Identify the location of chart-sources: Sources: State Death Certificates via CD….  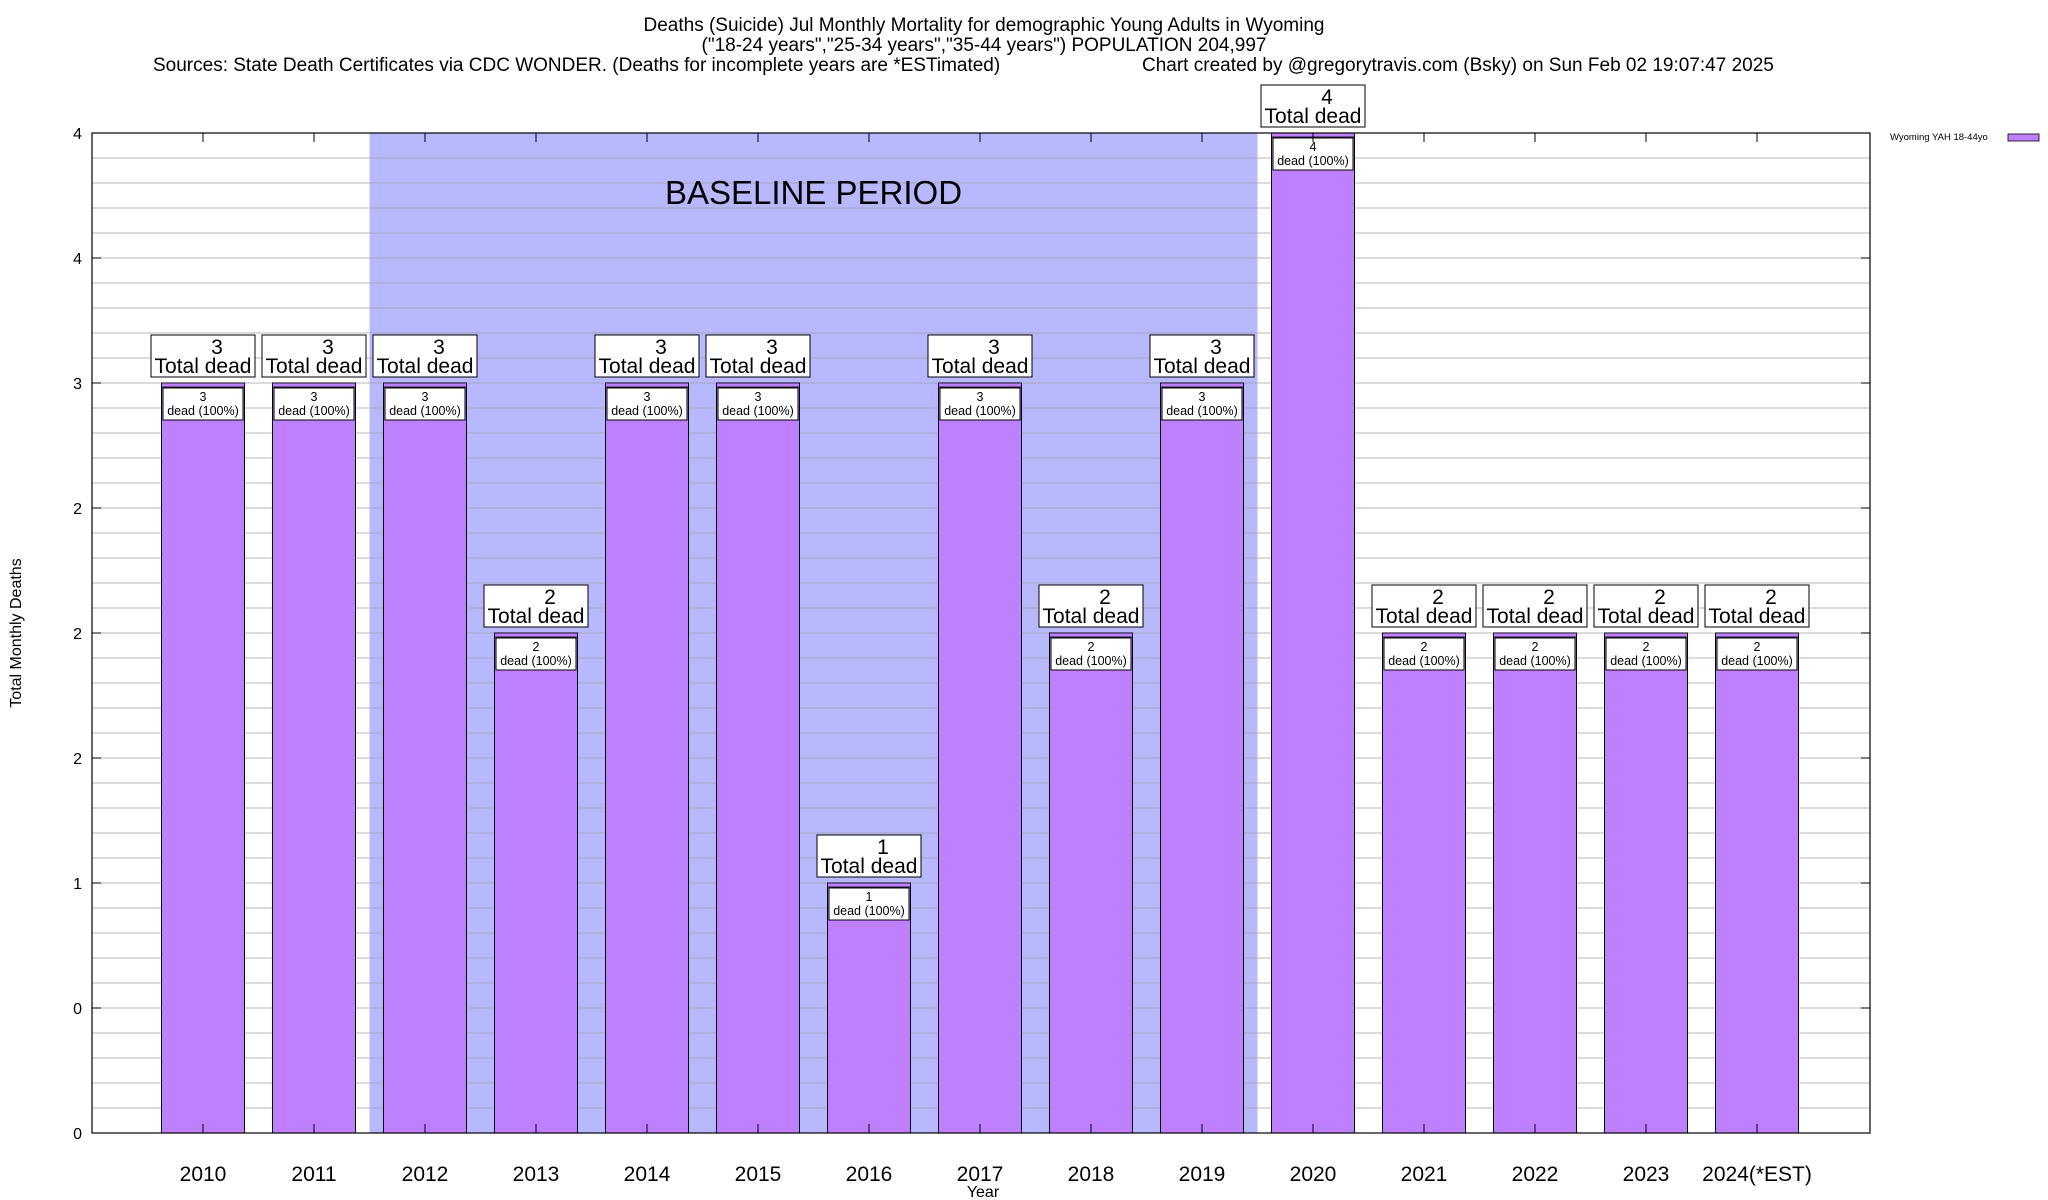
(576, 65).